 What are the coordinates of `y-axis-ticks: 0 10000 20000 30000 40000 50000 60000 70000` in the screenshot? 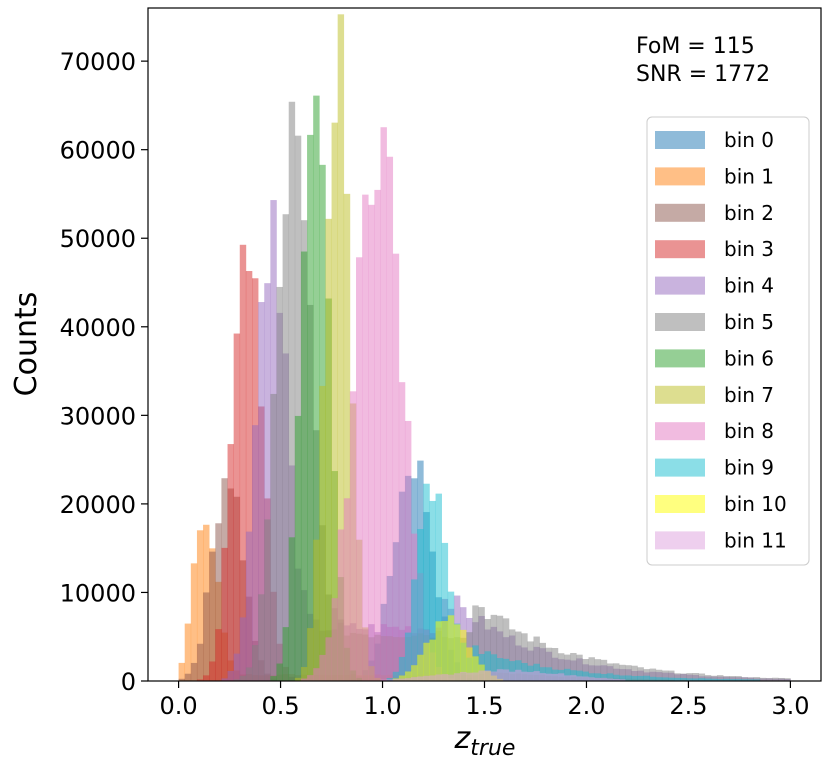 It's located at (104, 372).